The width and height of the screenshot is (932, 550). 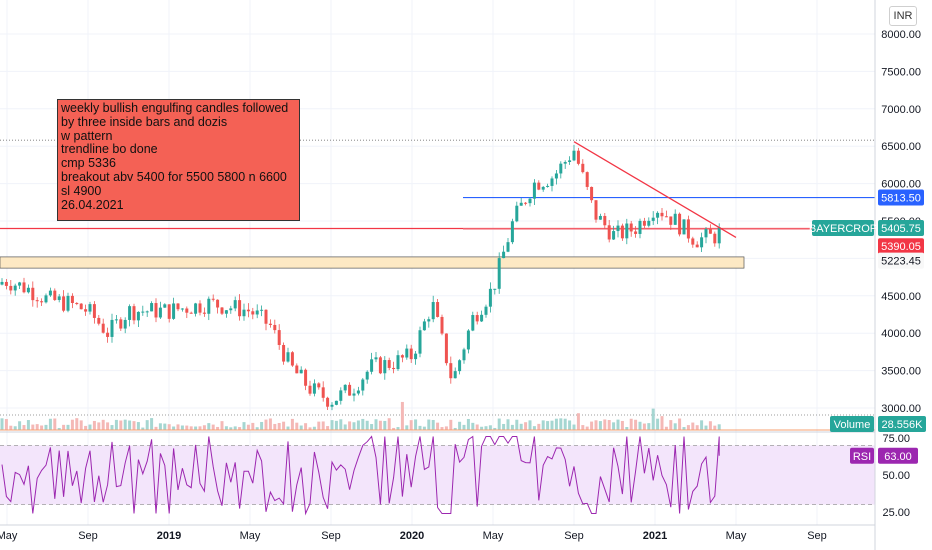 What do you see at coordinates (896, 439) in the screenshot?
I see `rsi-tick-label: 75.00` at bounding box center [896, 439].